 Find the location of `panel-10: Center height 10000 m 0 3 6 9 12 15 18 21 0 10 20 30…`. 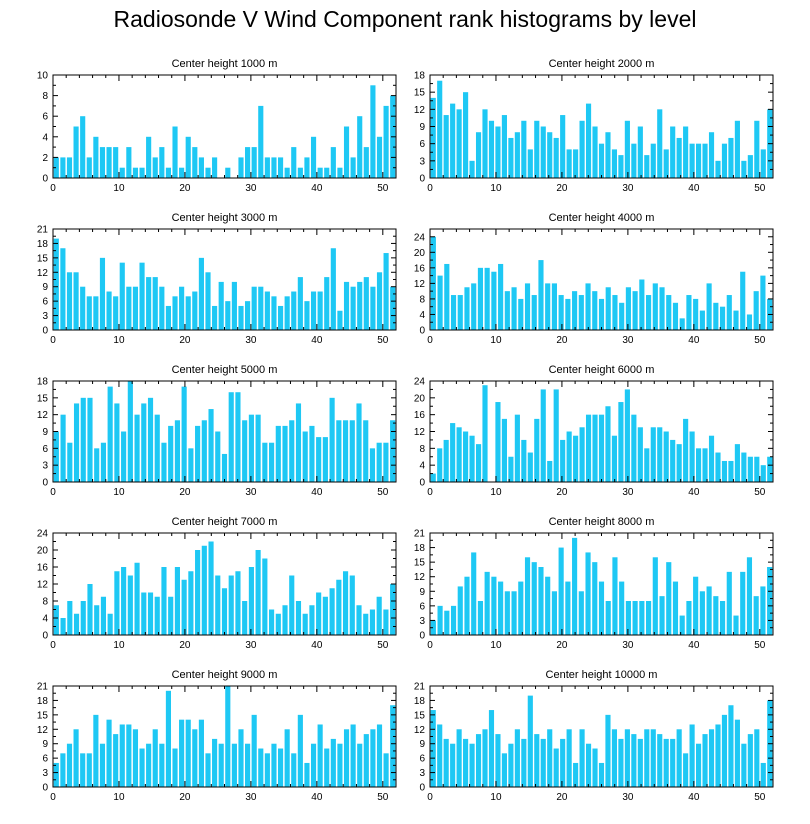

panel-10: Center height 10000 m 0 3 6 9 12 15 18 21 0 10 20 30… is located at coordinates (594, 736).